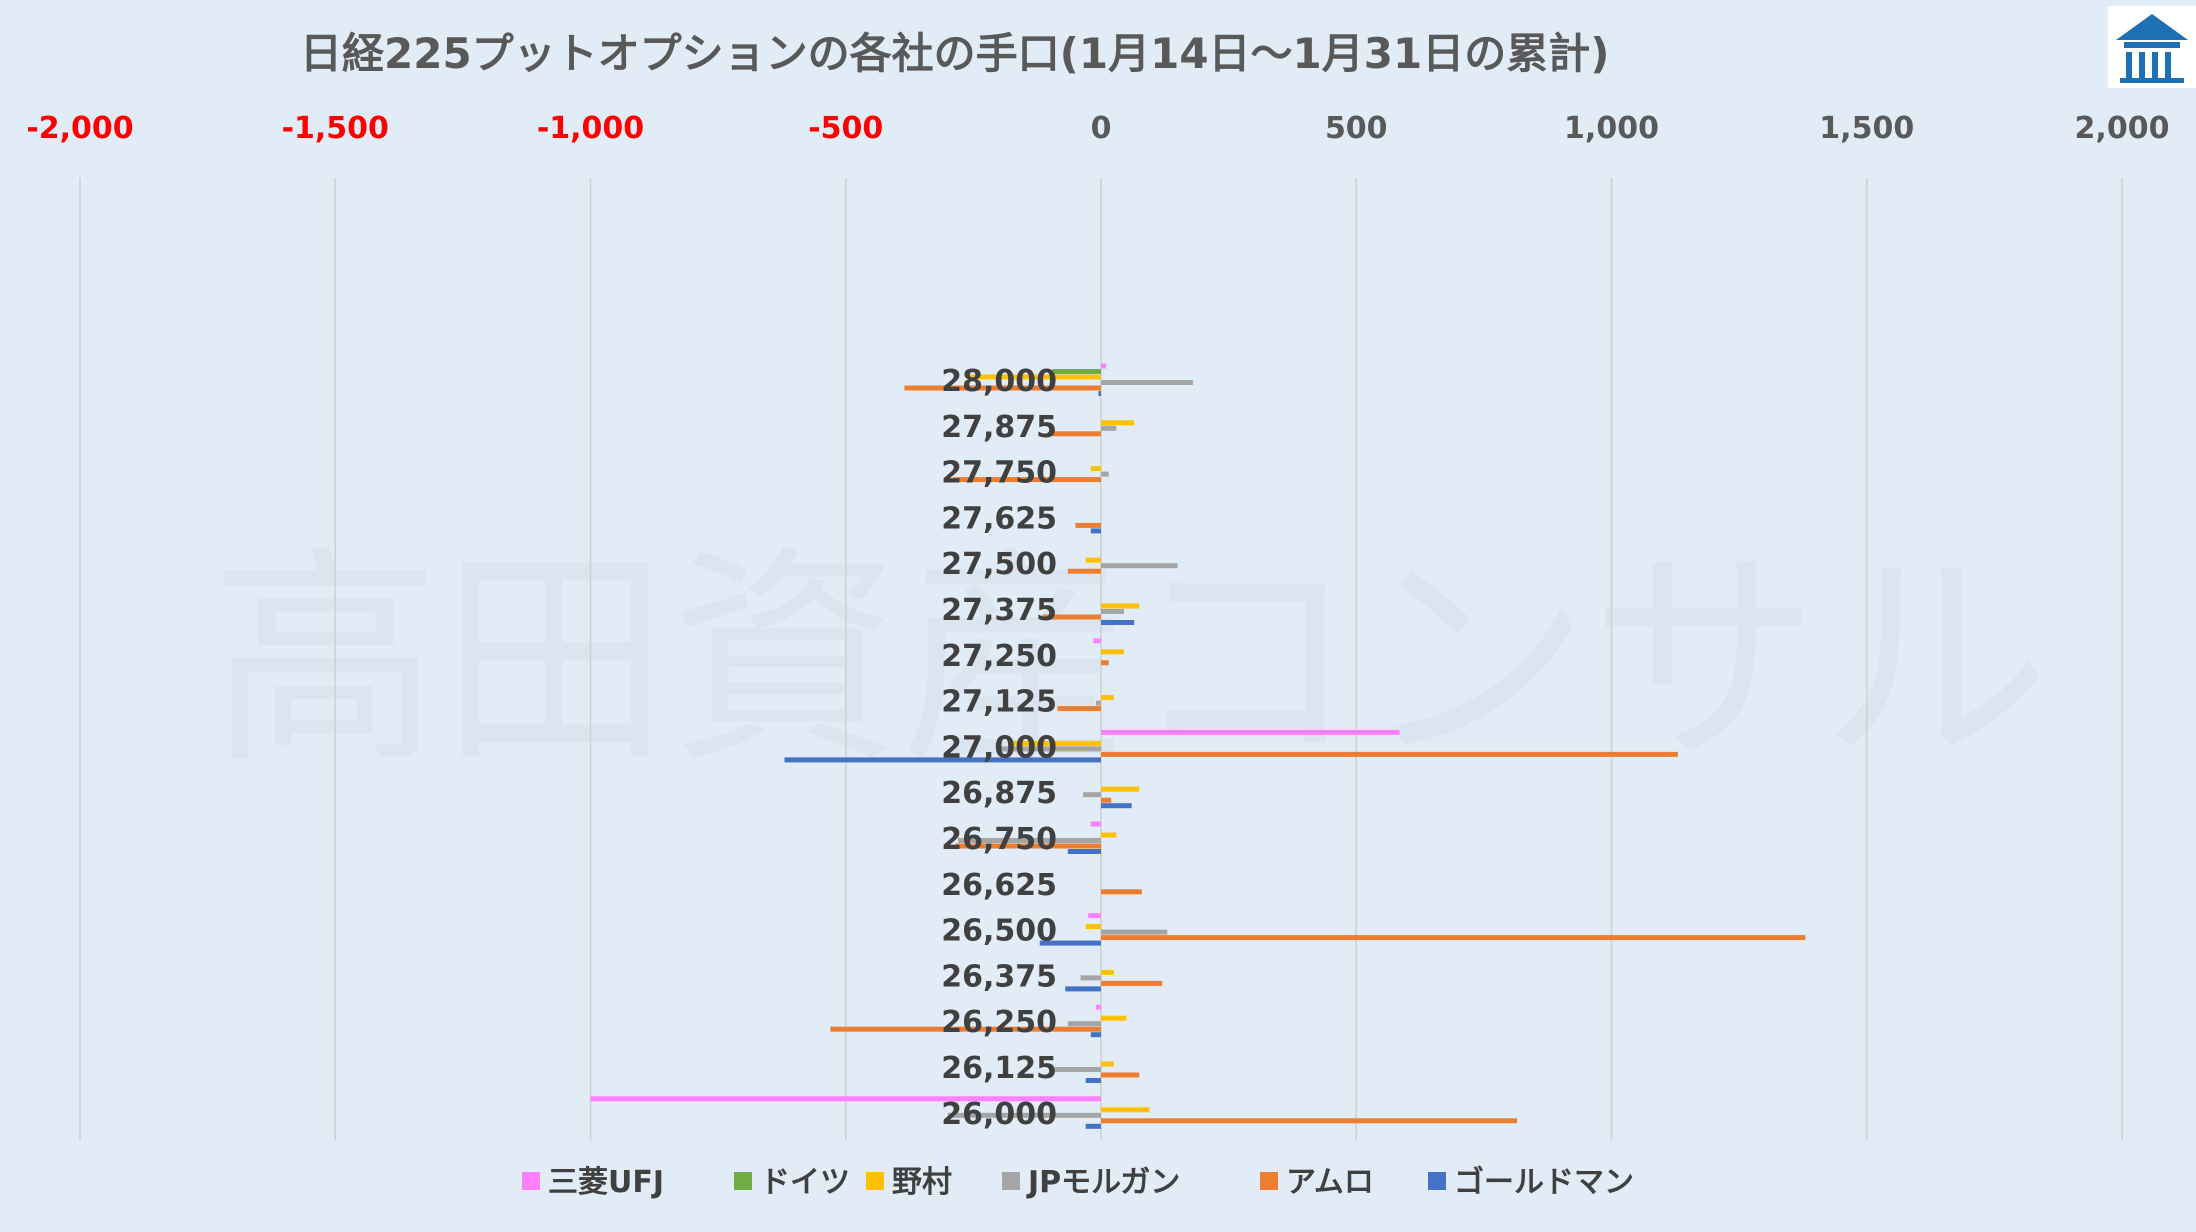  I want to click on category-label: 27,500, so click(999, 564).